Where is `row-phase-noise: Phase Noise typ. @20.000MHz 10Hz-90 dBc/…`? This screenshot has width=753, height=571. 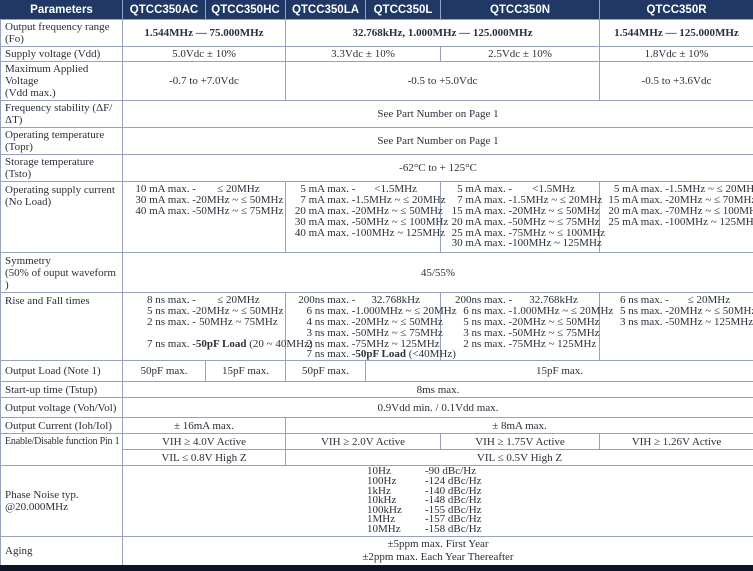 row-phase-noise: Phase Noise typ. @20.000MHz 10Hz-90 dBc/… is located at coordinates (377, 501).